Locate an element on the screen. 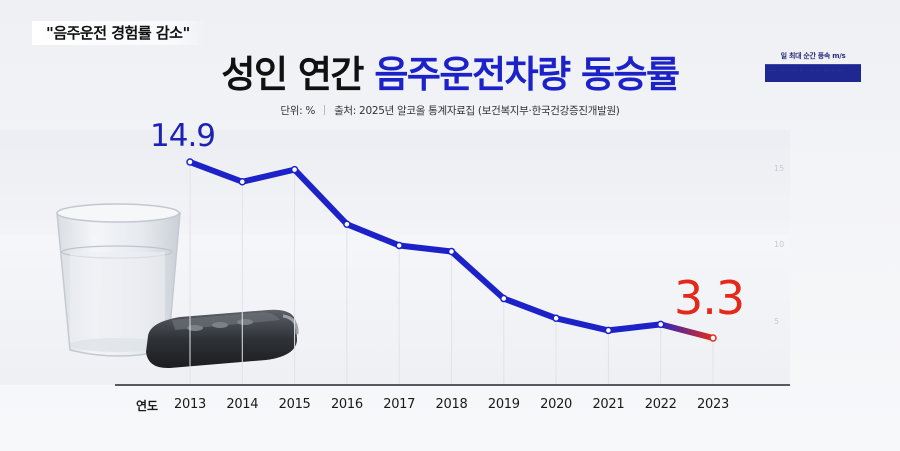 The width and height of the screenshot is (900, 451). unit-label: 단위: % is located at coordinates (298, 111).